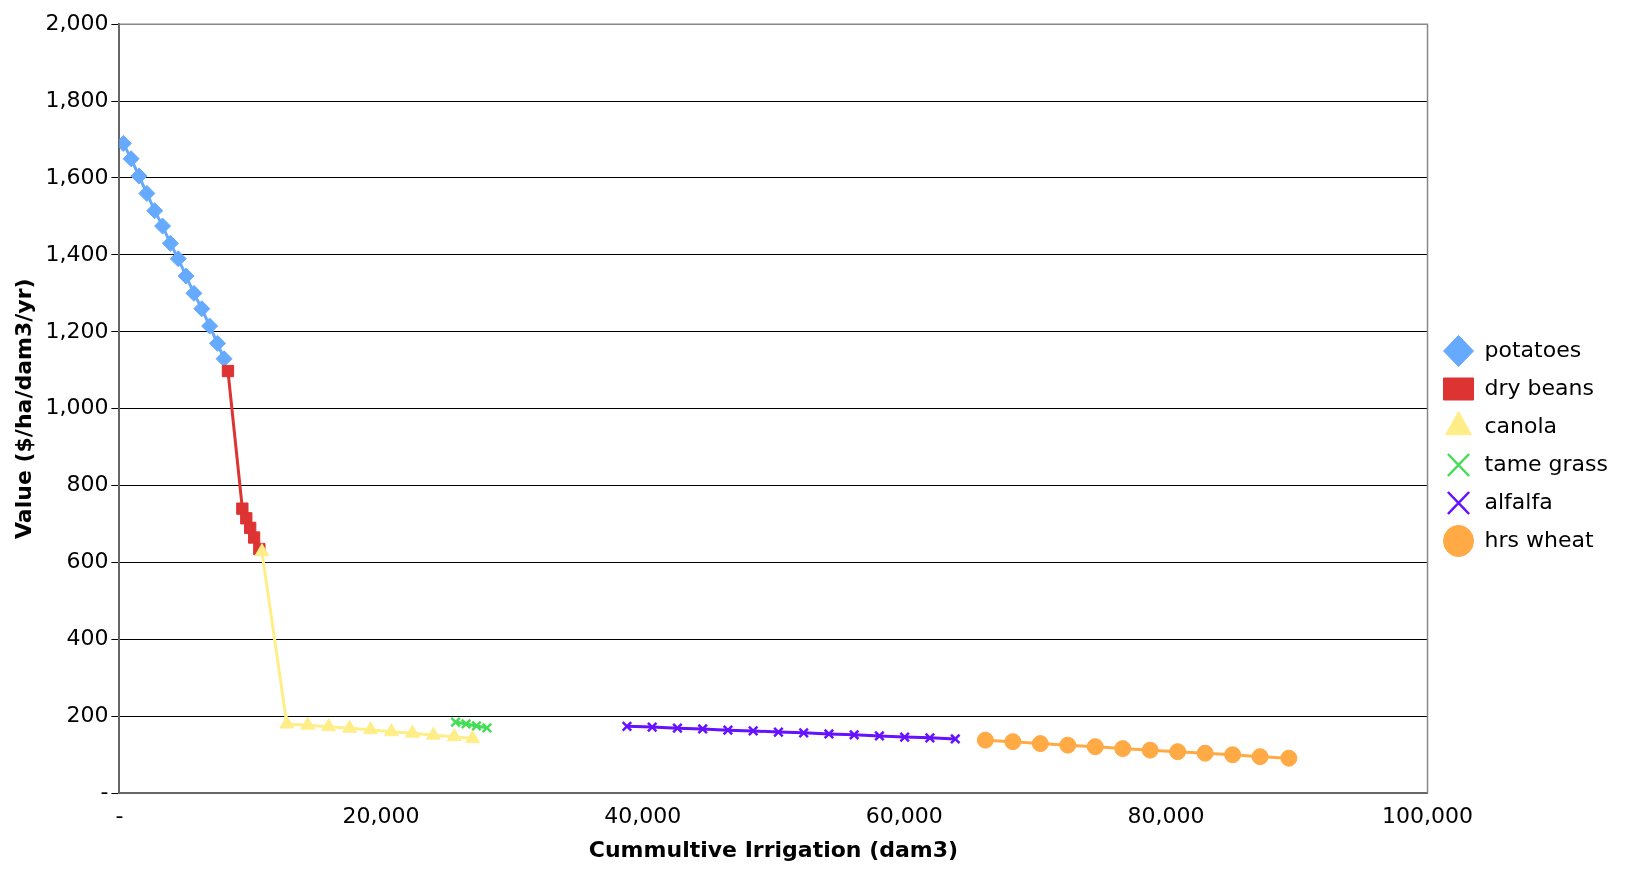 The image size is (1642, 880). What do you see at coordinates (87, 715) in the screenshot?
I see `y-tick-label: 200` at bounding box center [87, 715].